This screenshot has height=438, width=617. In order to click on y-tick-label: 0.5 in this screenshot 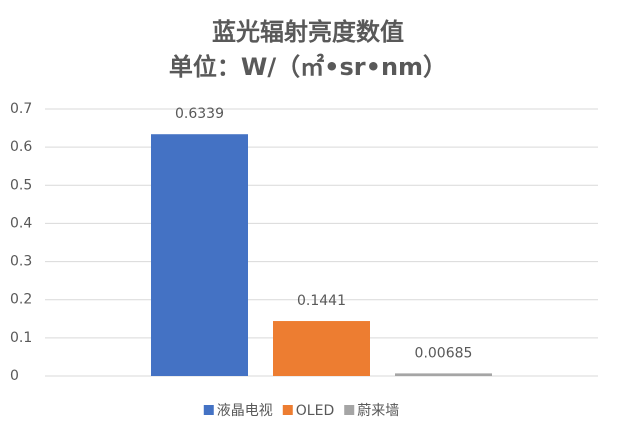, I will do `click(21, 185)`.